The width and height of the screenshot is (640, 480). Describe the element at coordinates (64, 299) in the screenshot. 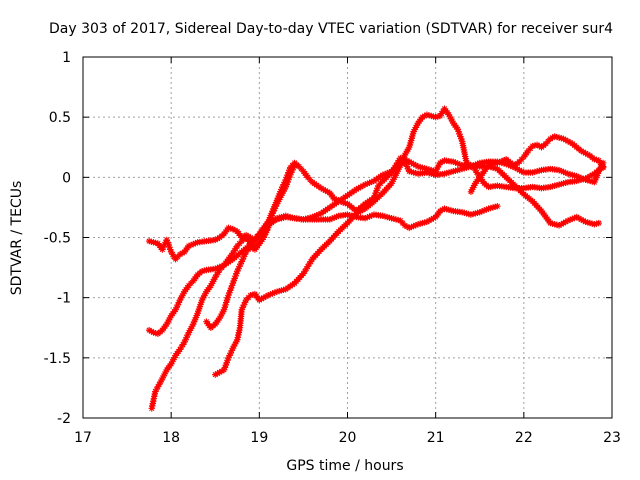

I see `y-tick-label: -1` at that location.